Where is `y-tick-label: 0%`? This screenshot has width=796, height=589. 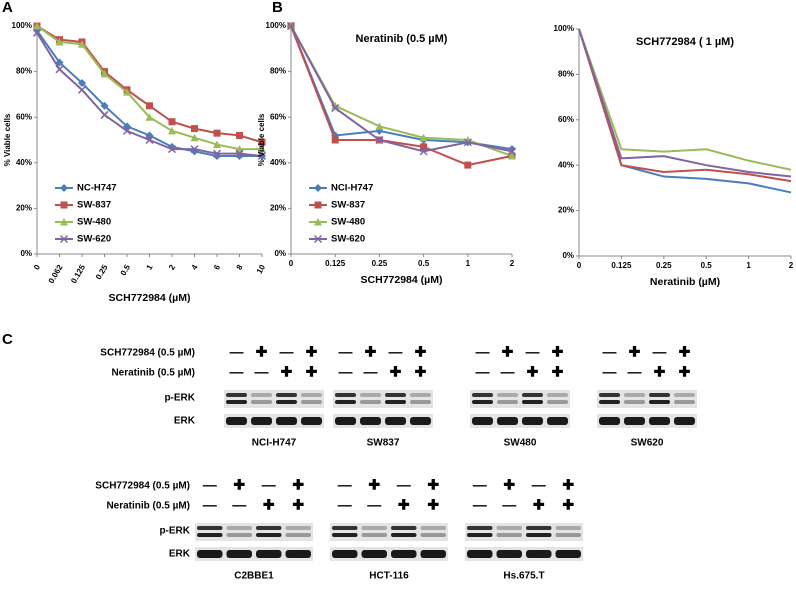 y-tick-label: 0% is located at coordinates (280, 253).